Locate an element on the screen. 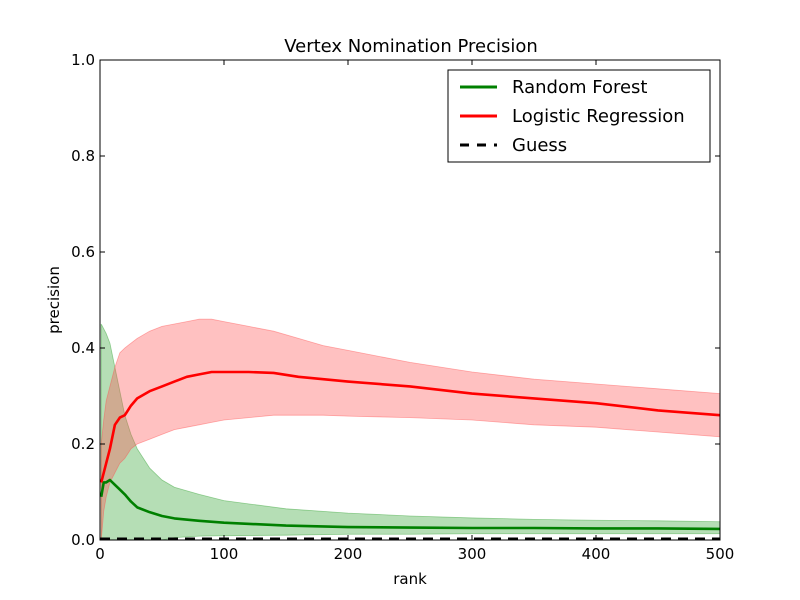  chart-title: Vertex Nomination Precision is located at coordinates (411, 46).